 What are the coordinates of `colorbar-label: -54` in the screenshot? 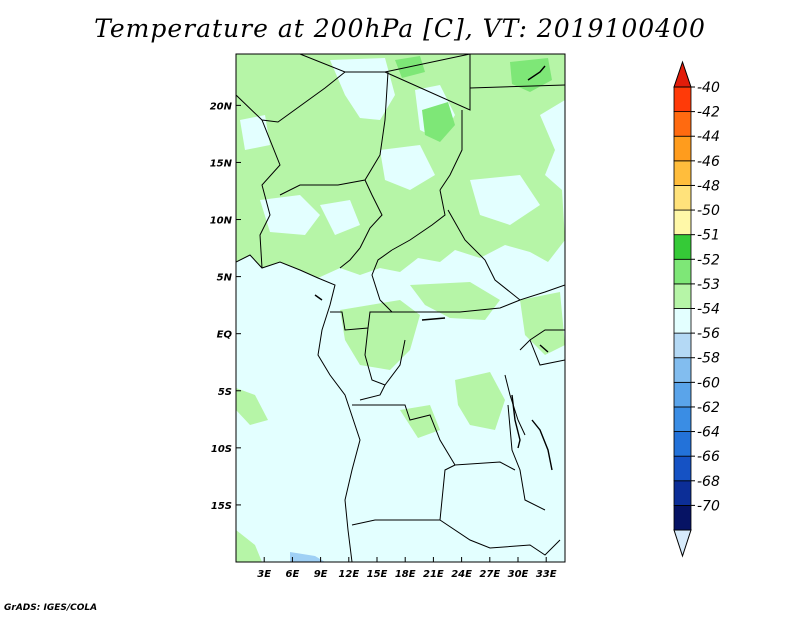 It's located at (708, 310).